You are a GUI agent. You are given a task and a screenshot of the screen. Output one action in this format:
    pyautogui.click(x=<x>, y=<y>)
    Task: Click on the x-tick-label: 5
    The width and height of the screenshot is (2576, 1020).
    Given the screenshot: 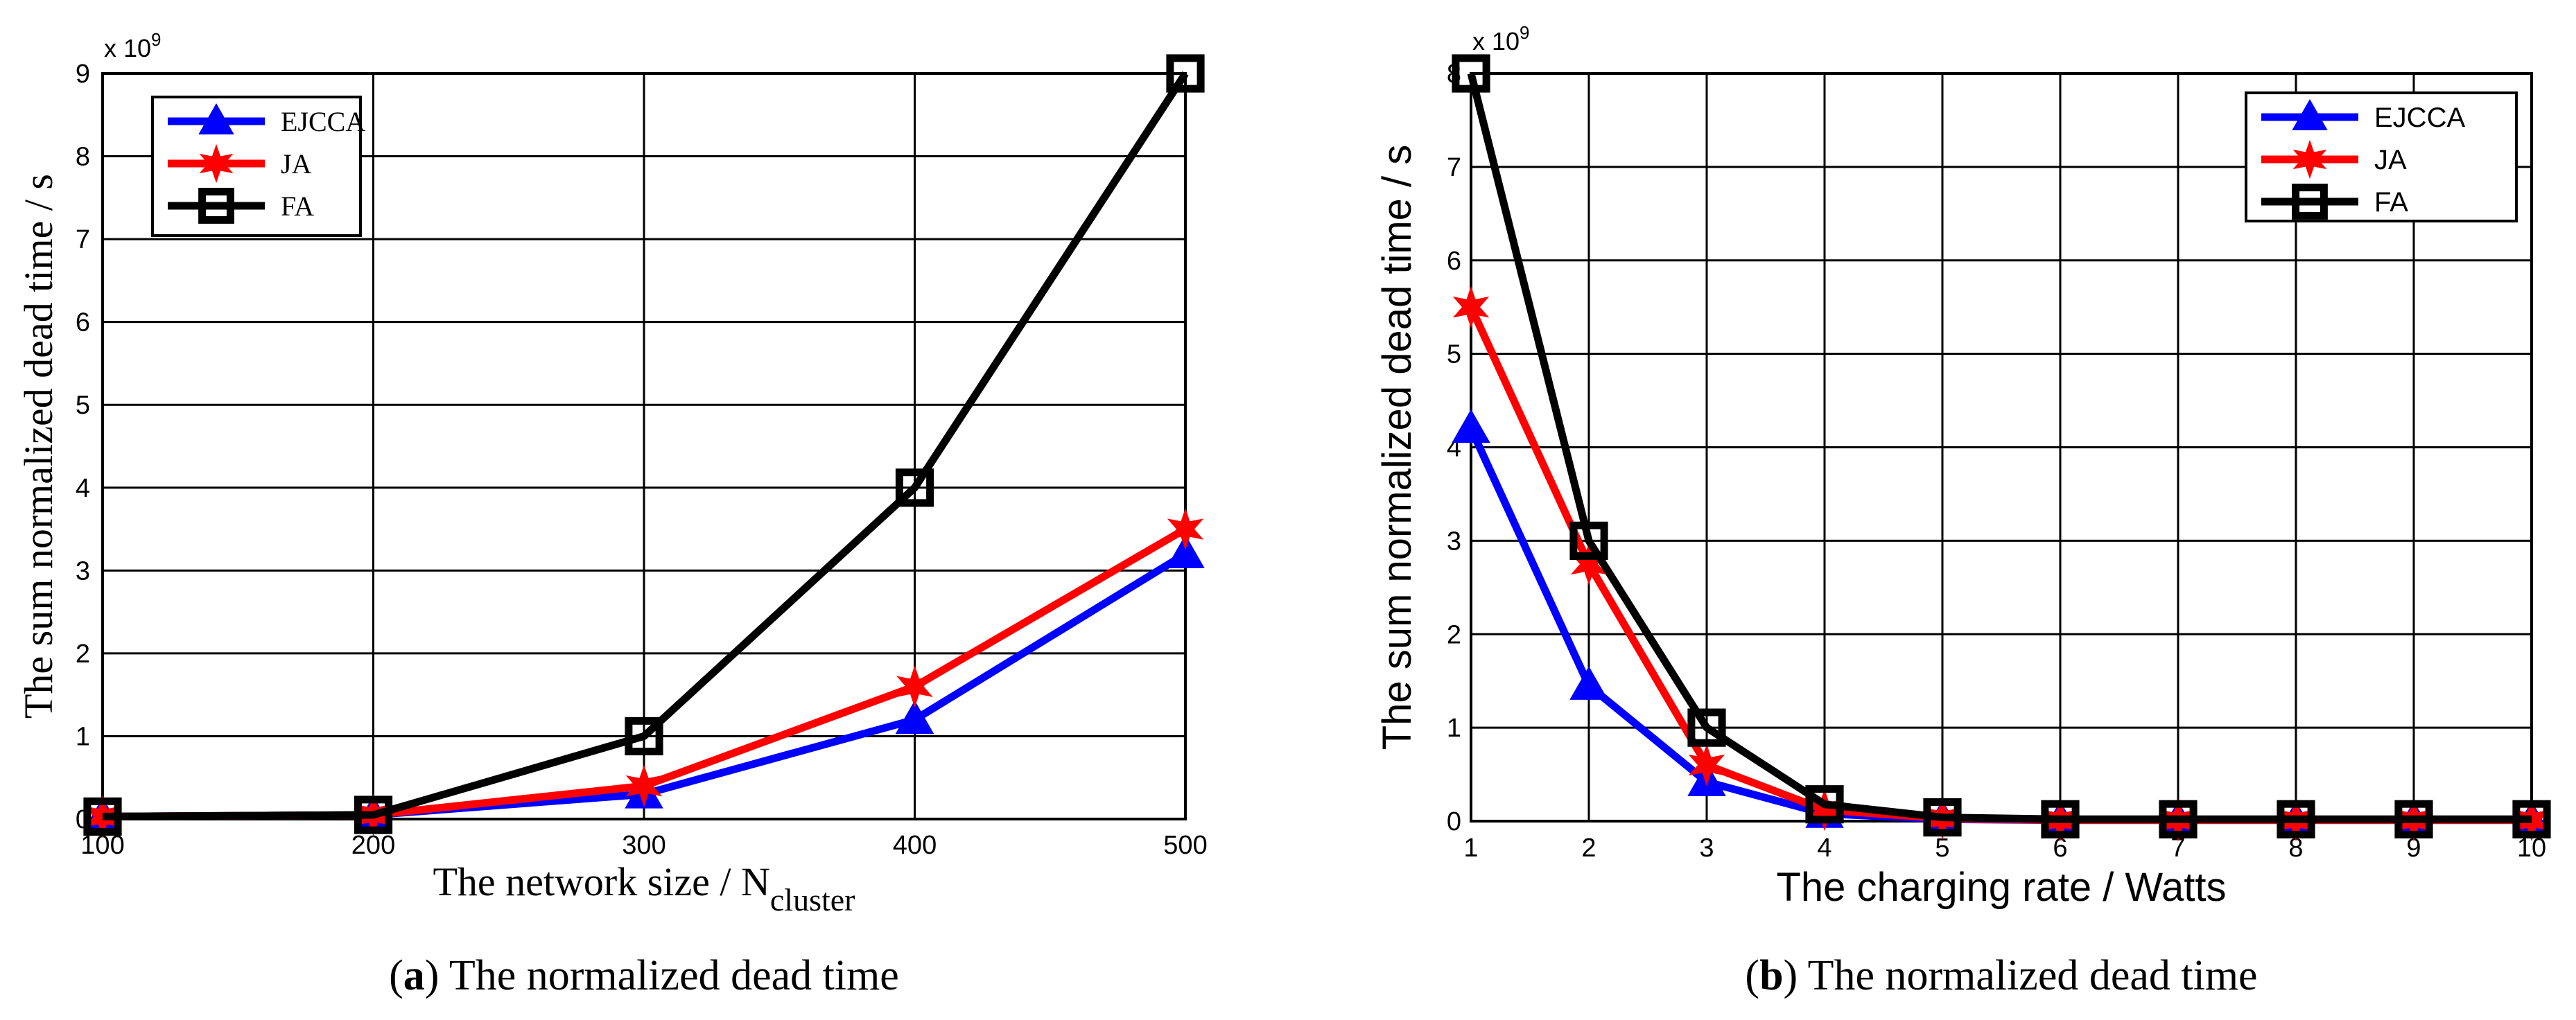 What is the action you would take?
    pyautogui.click(x=1942, y=848)
    